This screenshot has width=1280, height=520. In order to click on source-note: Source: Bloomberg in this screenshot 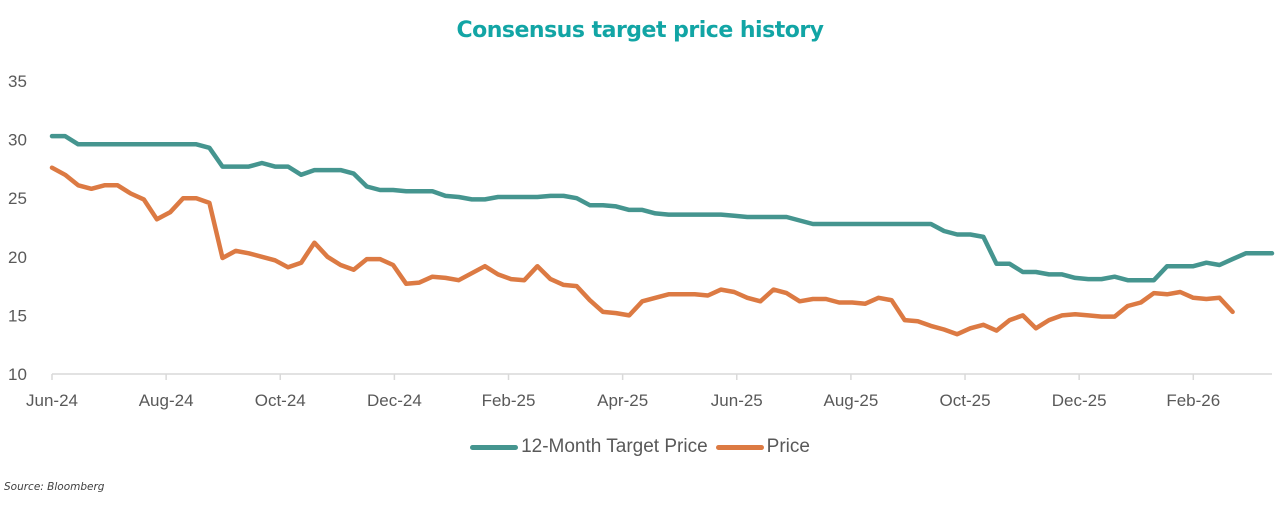, I will do `click(54, 487)`.